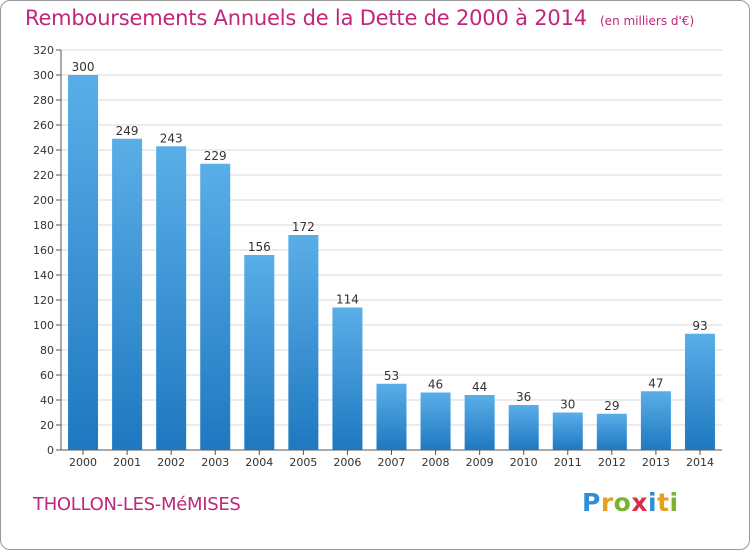  I want to click on data-label-2013: 47, so click(655, 383).